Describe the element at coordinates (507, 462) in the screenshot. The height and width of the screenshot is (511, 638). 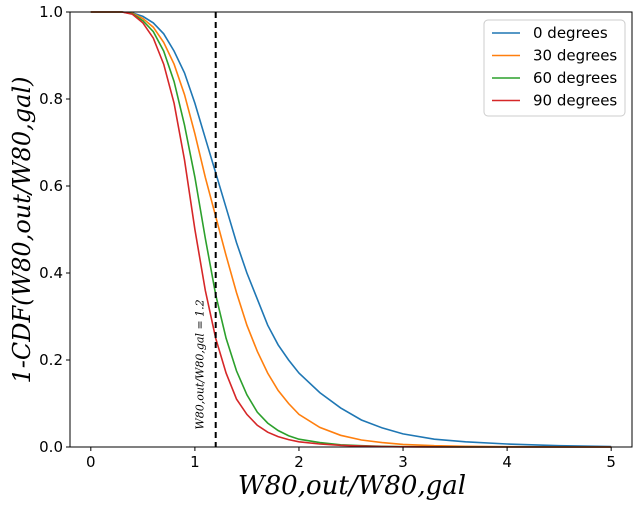
I see `x-tick-label: 4` at that location.